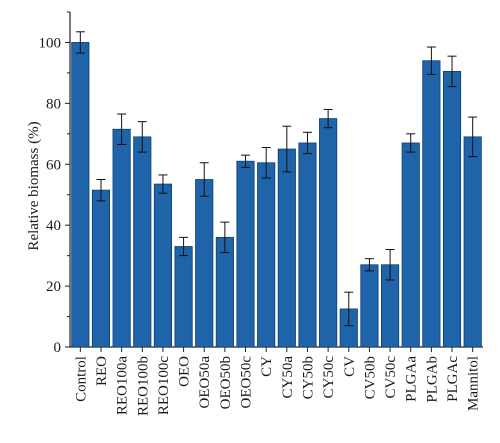  I want to click on y-tick-label: 80, so click(53, 104).